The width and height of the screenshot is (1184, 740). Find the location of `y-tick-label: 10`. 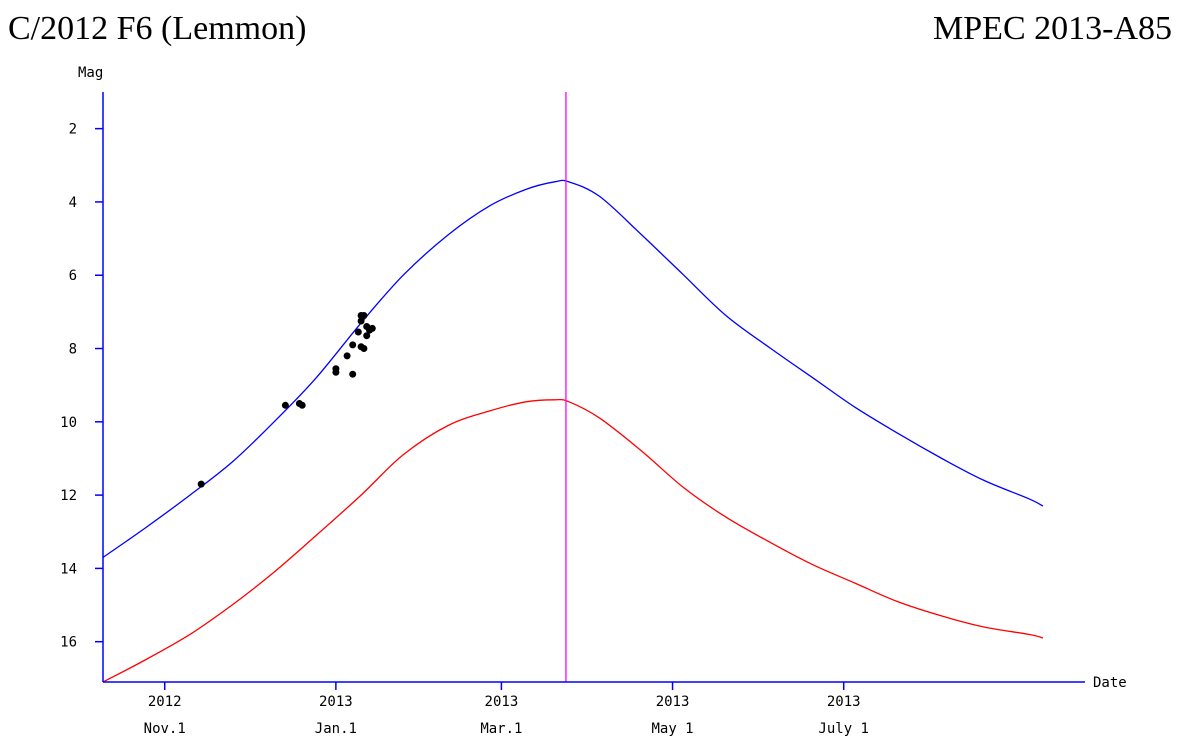

y-tick-label: 10 is located at coordinates (68, 423).